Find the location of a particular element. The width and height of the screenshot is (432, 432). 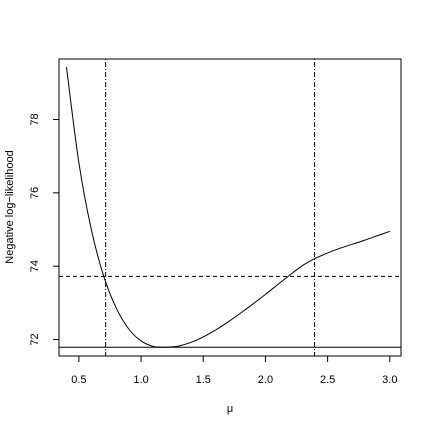

y-tick-label: 78 is located at coordinates (35, 119).